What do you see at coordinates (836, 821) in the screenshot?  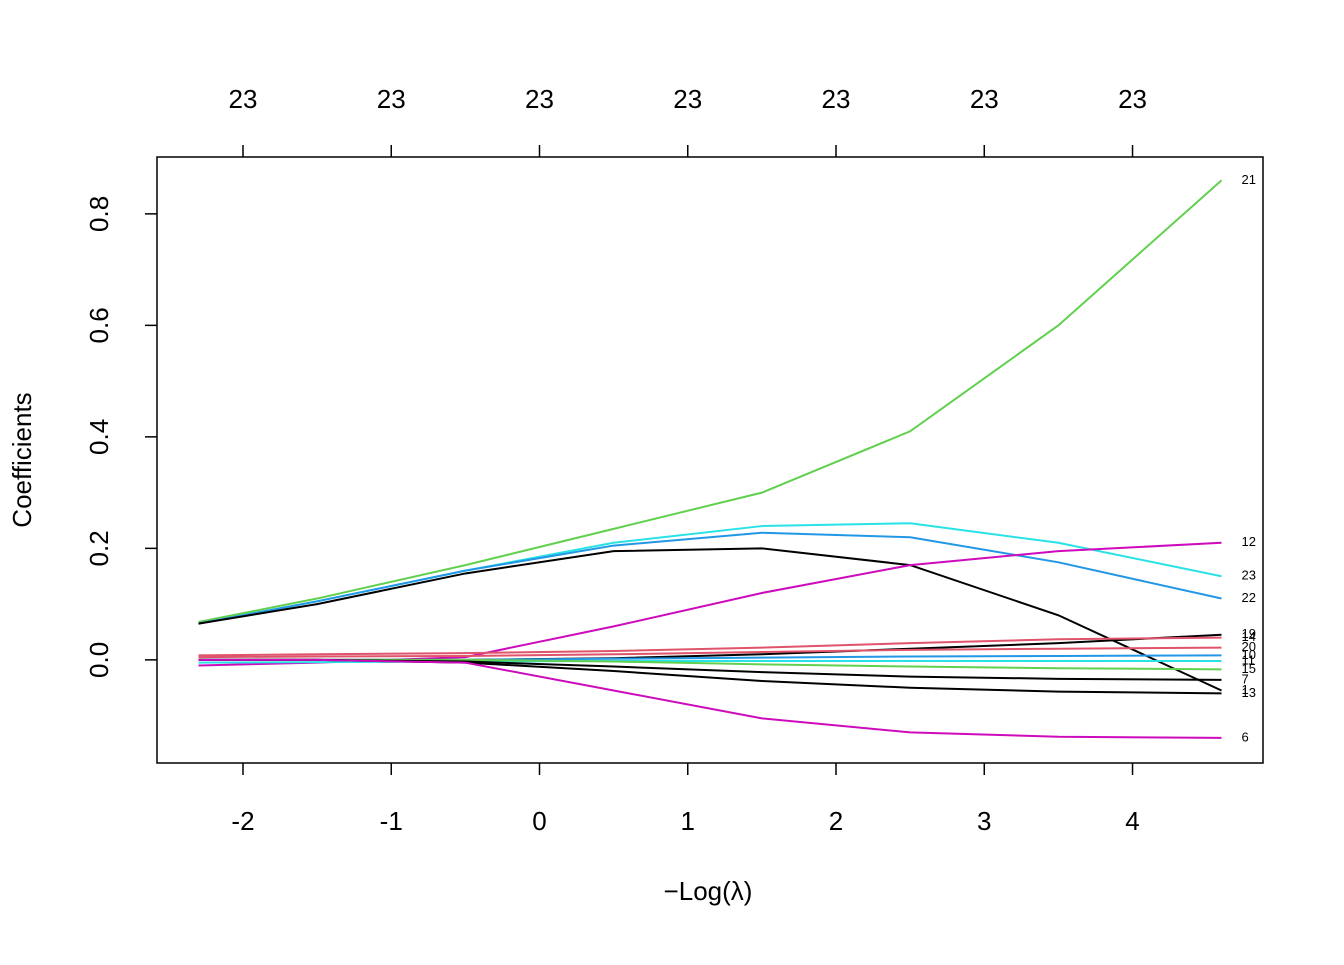 I see `x-tick-label: 2` at bounding box center [836, 821].